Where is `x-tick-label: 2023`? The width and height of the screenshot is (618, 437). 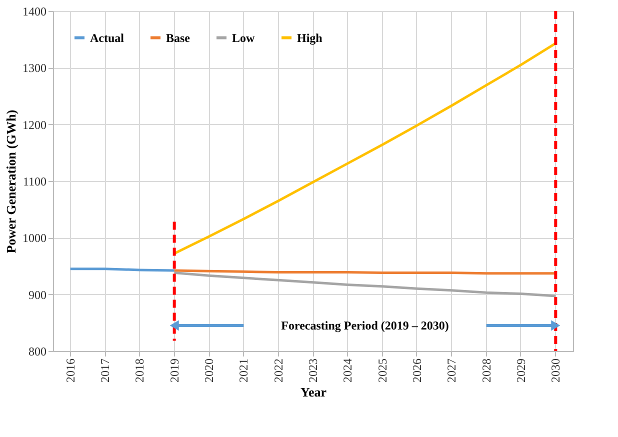
x-tick-label: 2023 is located at coordinates (313, 370).